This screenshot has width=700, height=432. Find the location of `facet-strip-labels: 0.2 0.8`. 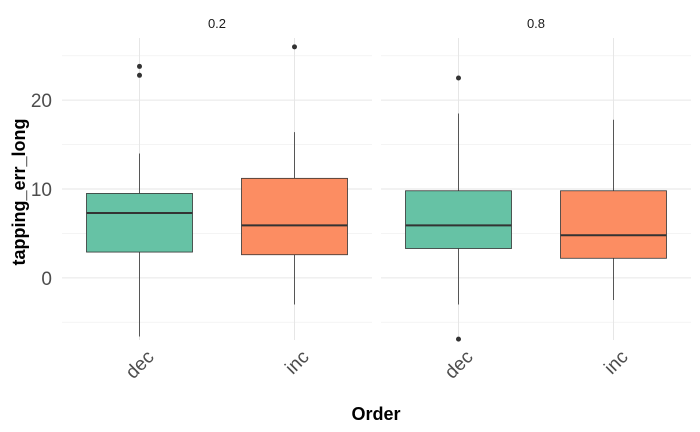

facet-strip-labels: 0.2 0.8 is located at coordinates (376, 23).